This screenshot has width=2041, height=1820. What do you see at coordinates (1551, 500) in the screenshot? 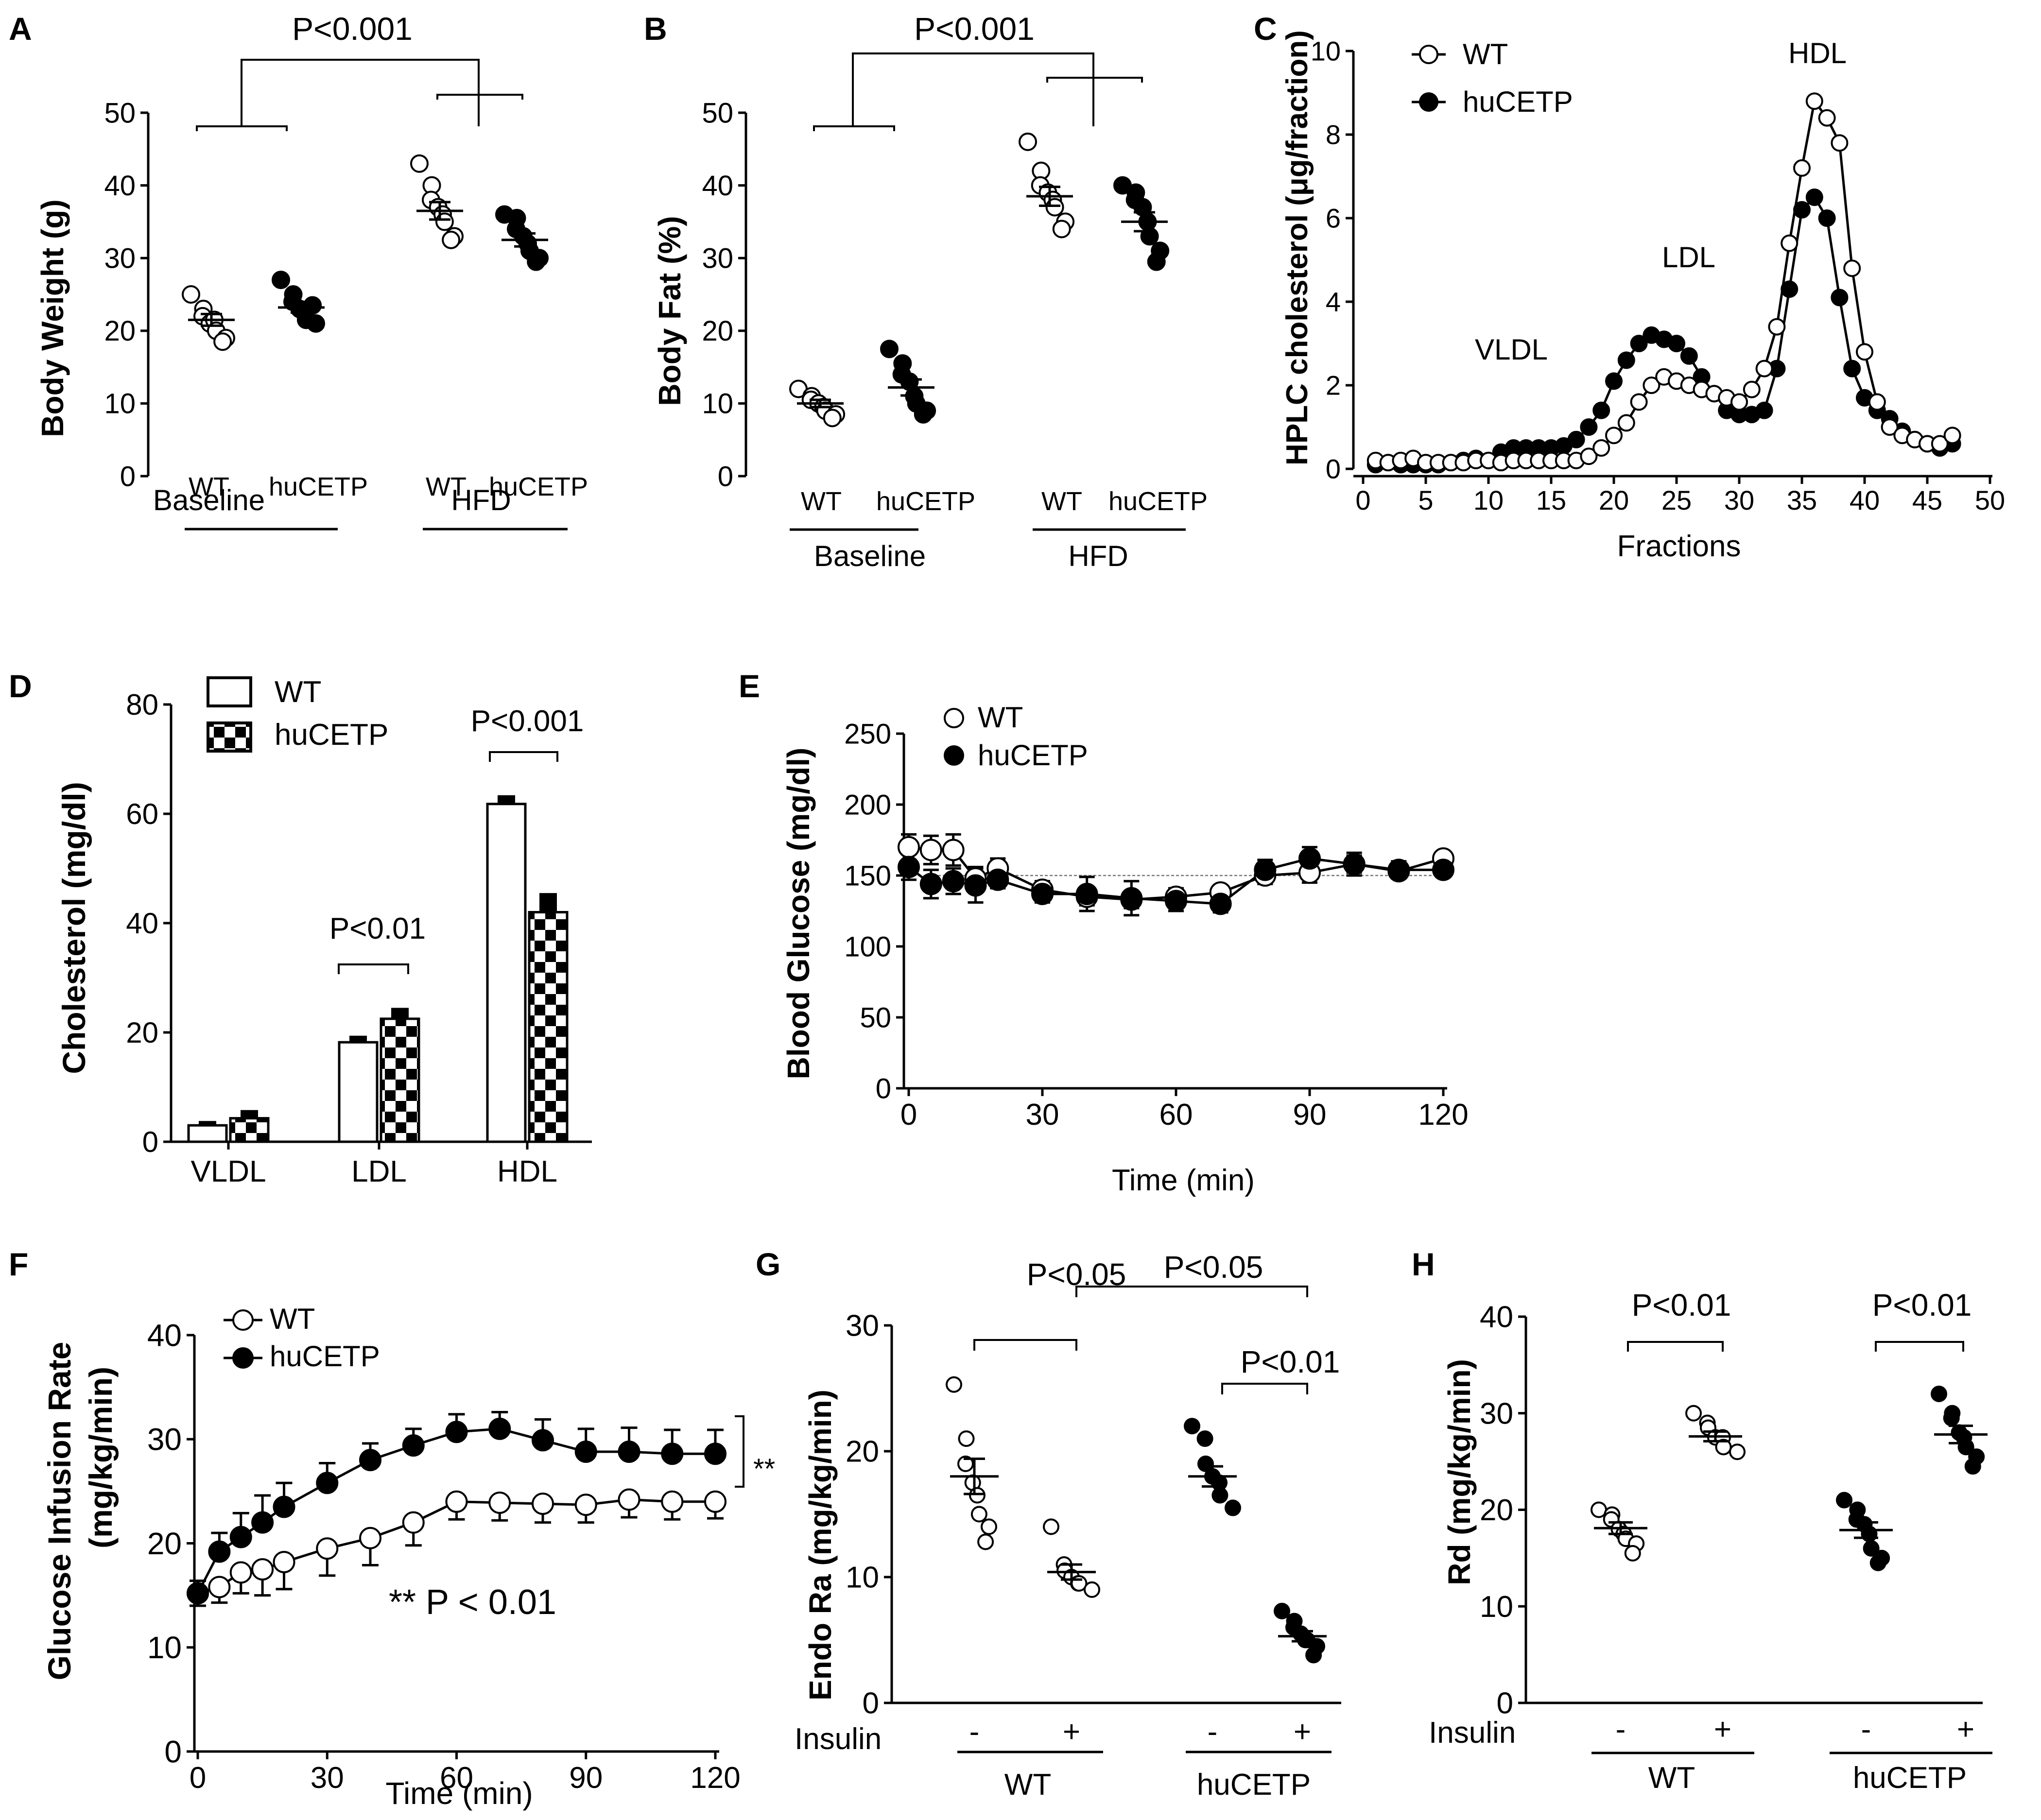
I see `x-tick-label: 15` at bounding box center [1551, 500].